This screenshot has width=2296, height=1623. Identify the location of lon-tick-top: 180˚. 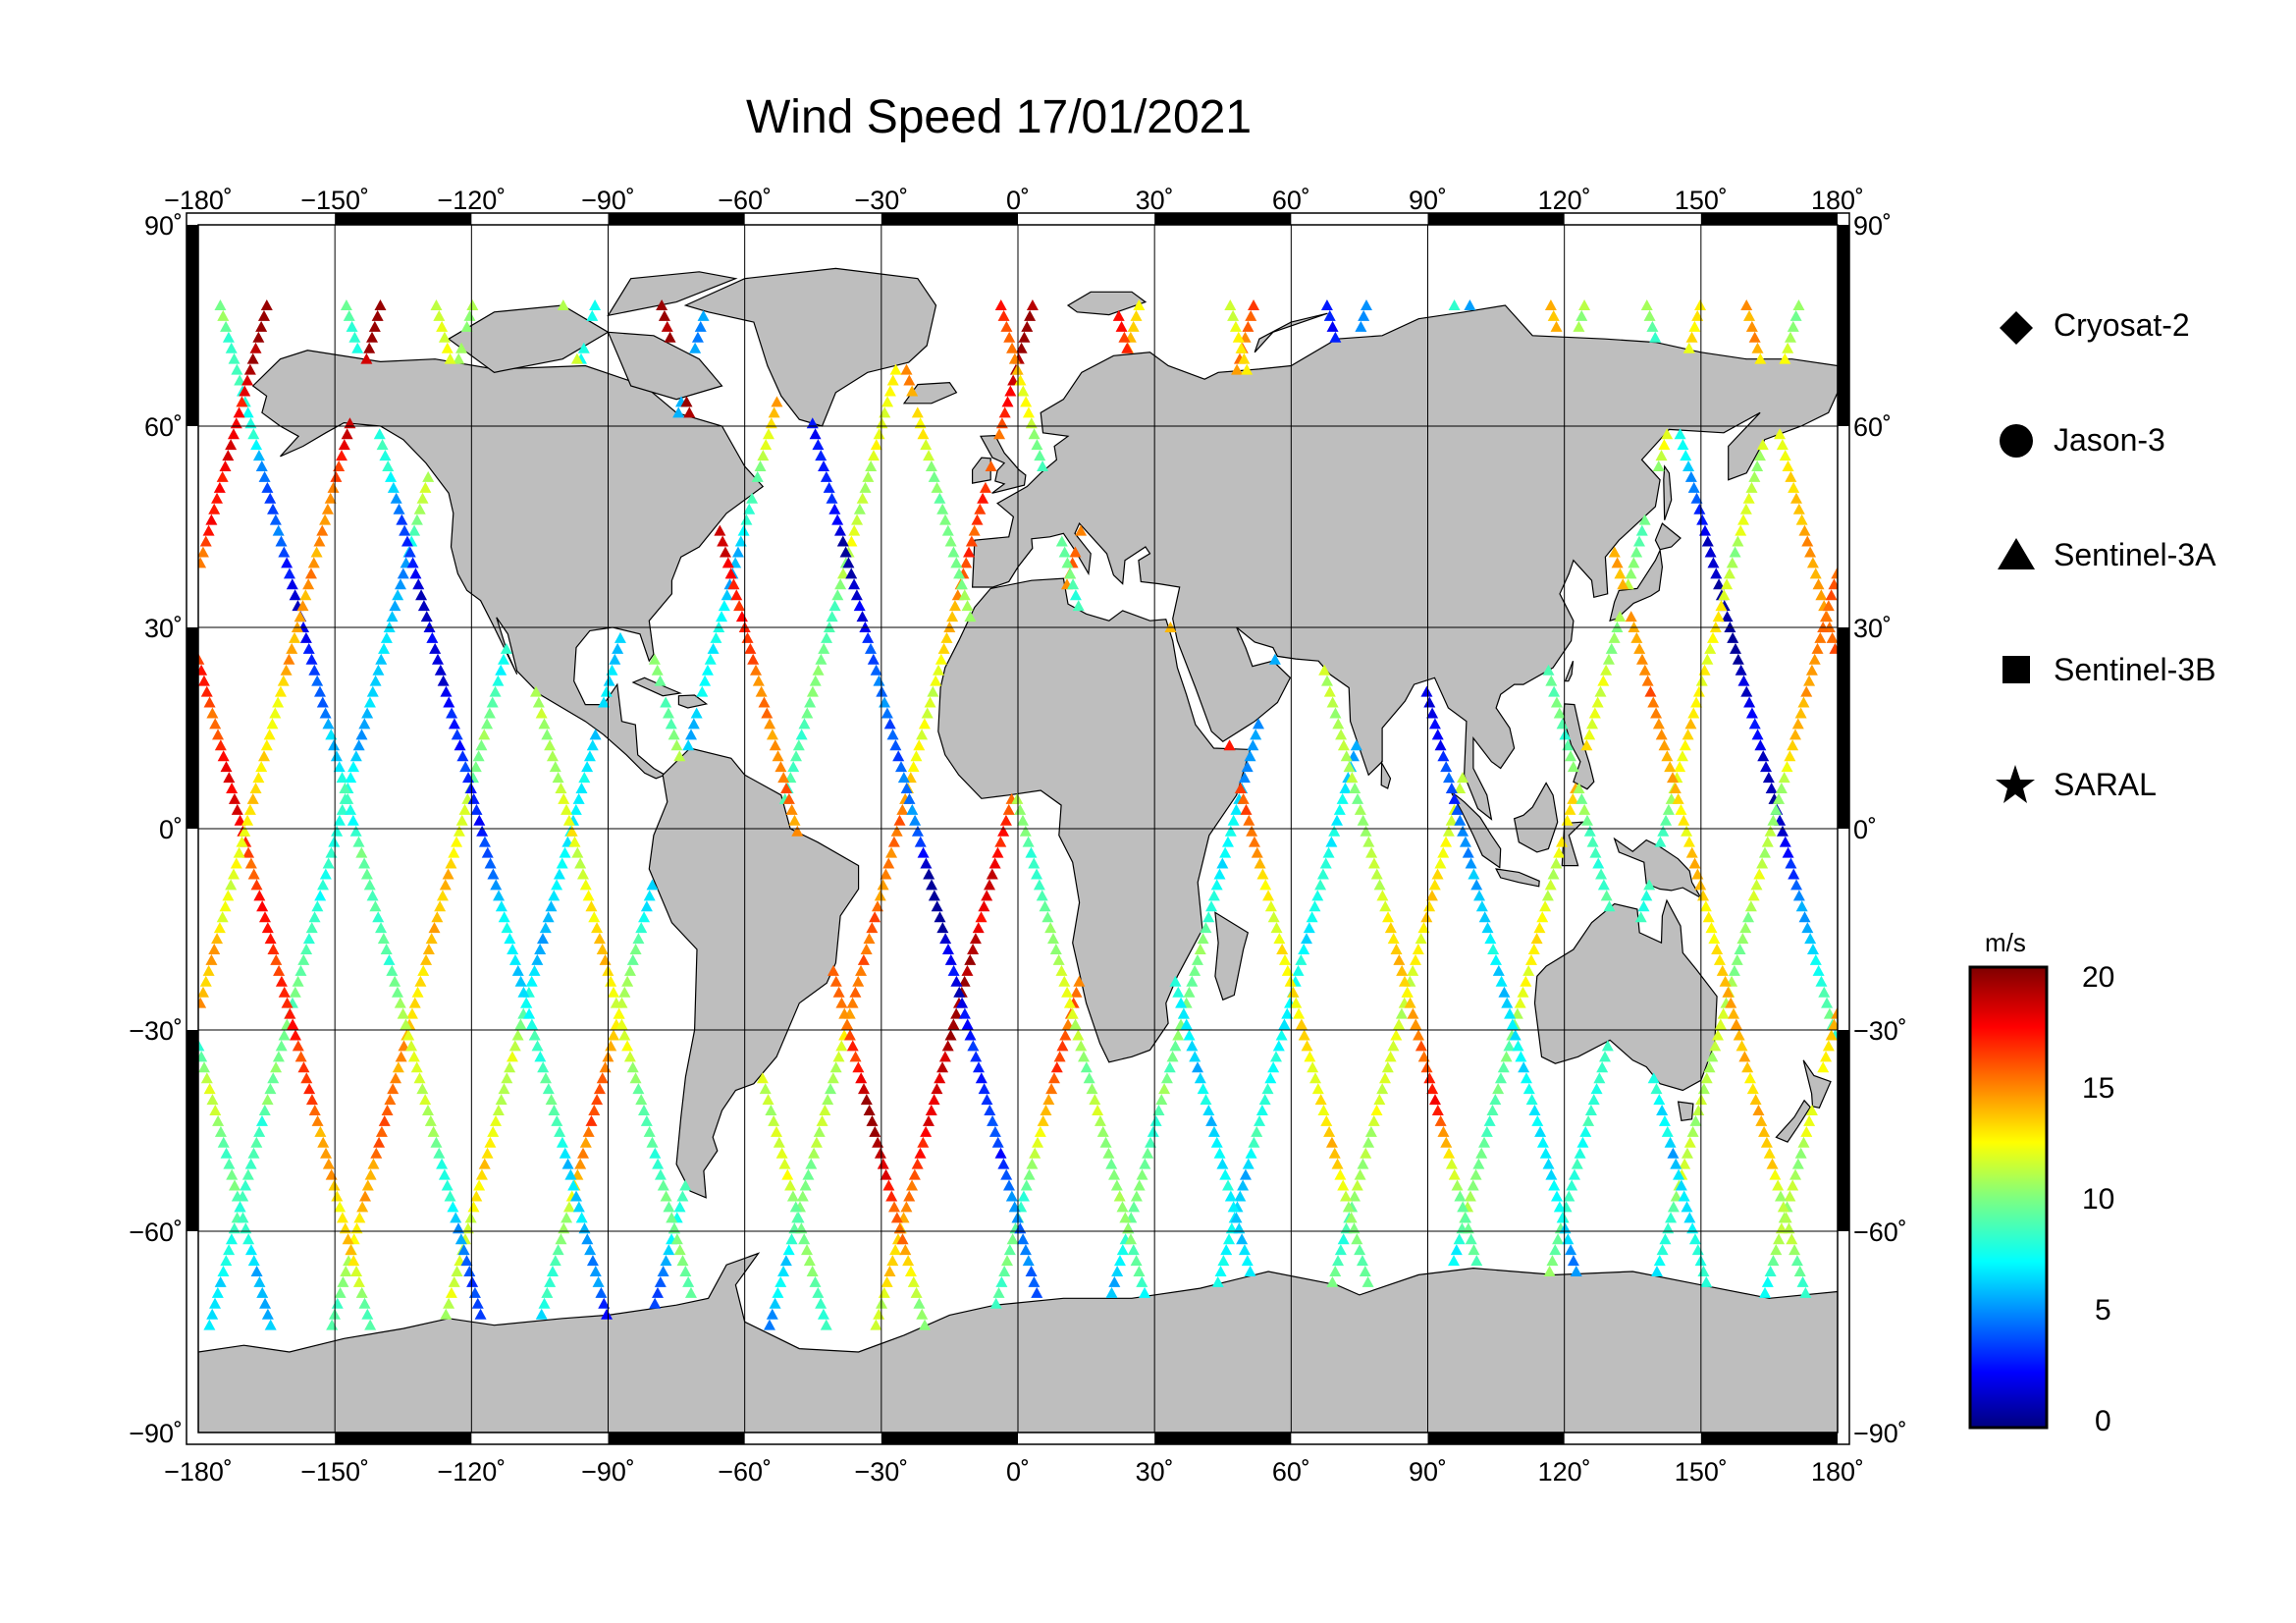
(1838, 201).